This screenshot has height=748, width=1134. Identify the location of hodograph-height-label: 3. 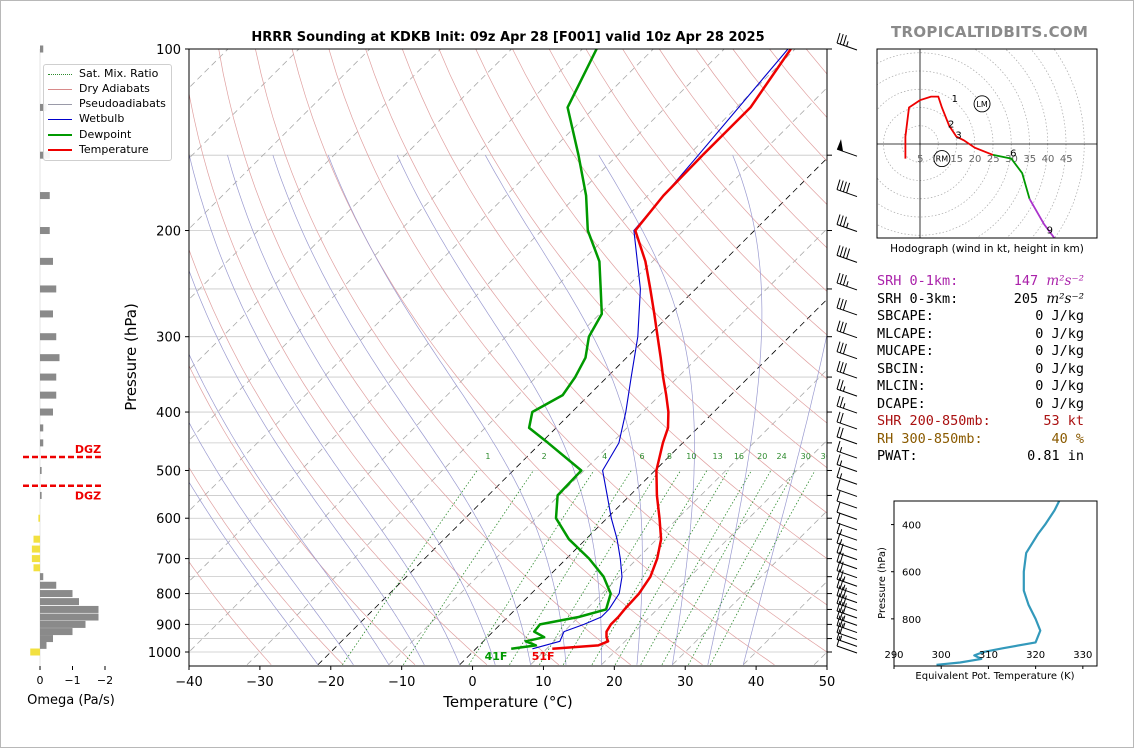
(958, 135).